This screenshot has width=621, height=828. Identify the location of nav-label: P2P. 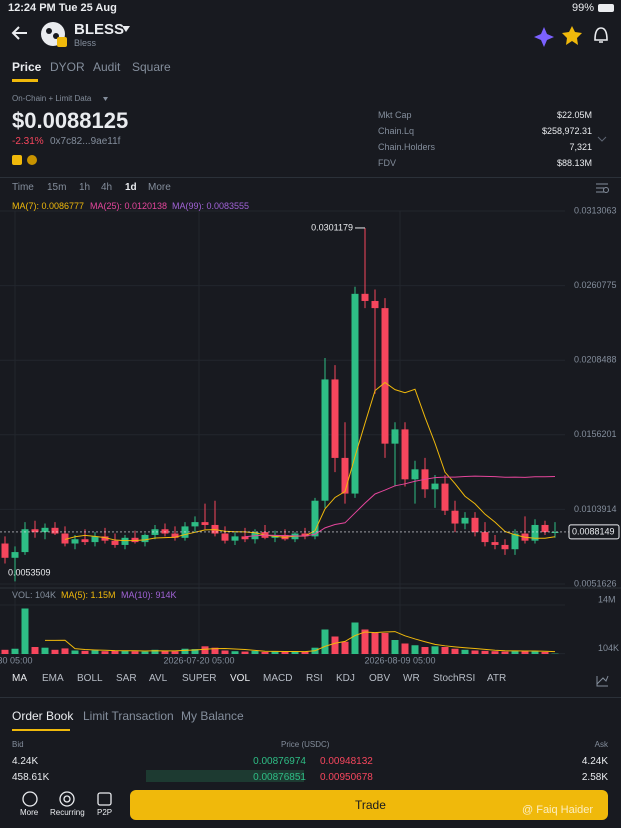
(105, 812).